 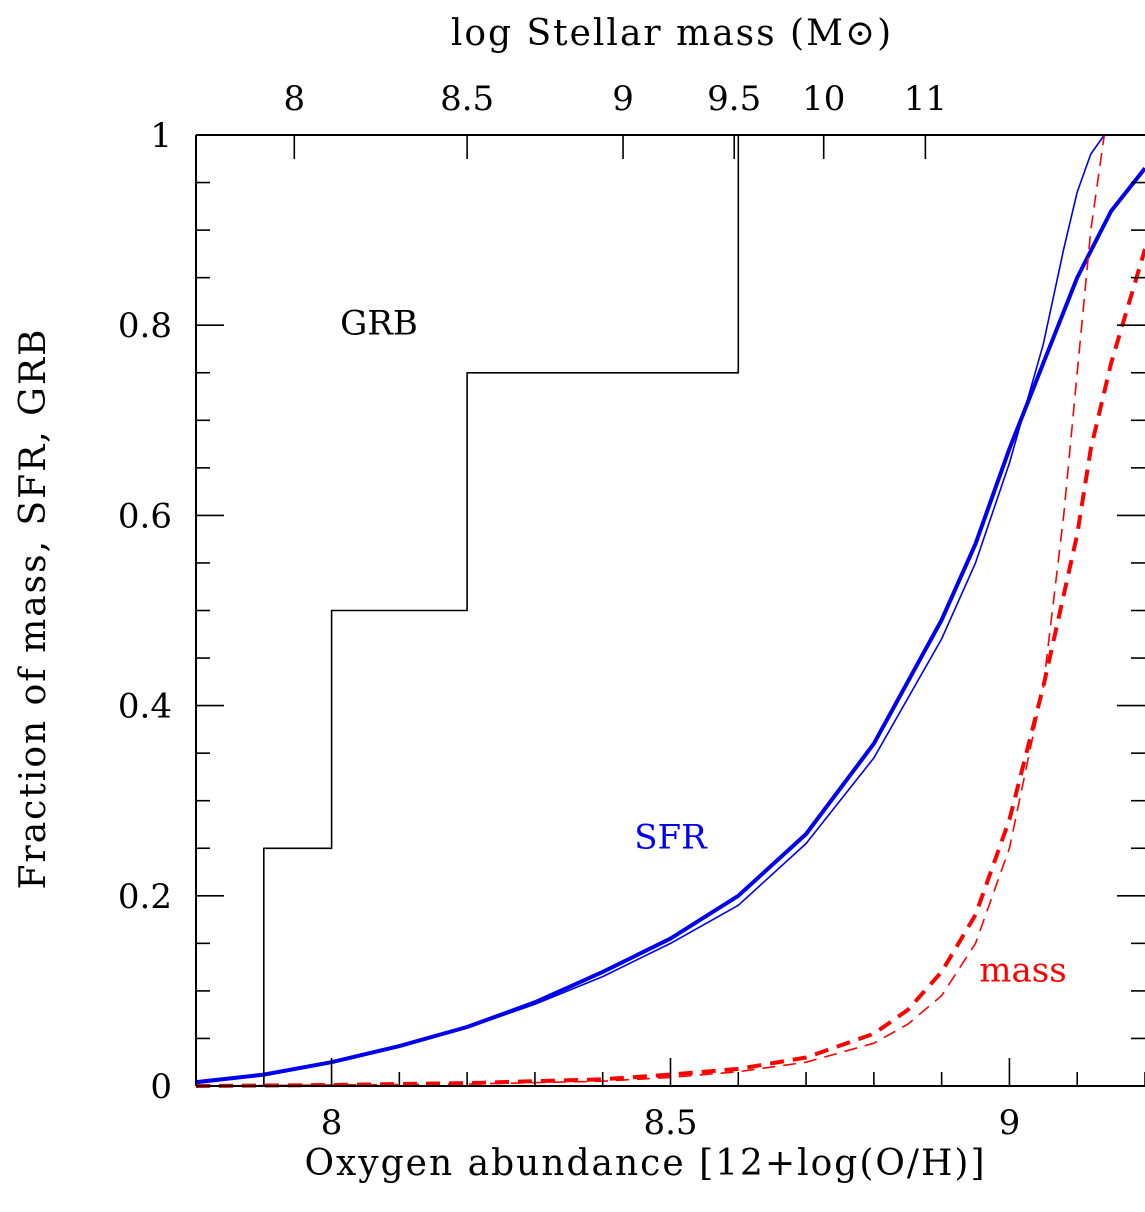 I want to click on top-tick-label: 11, so click(x=925, y=99).